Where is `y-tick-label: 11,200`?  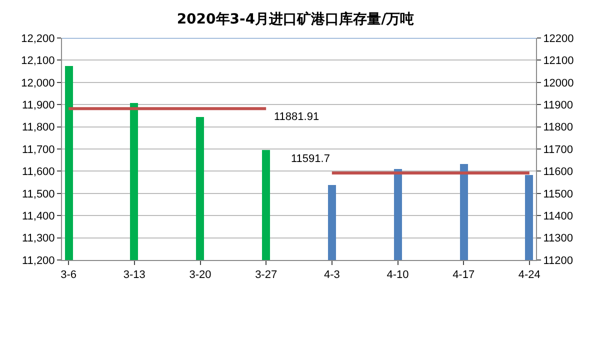 y-tick-label: 11,200 is located at coordinates (38, 260).